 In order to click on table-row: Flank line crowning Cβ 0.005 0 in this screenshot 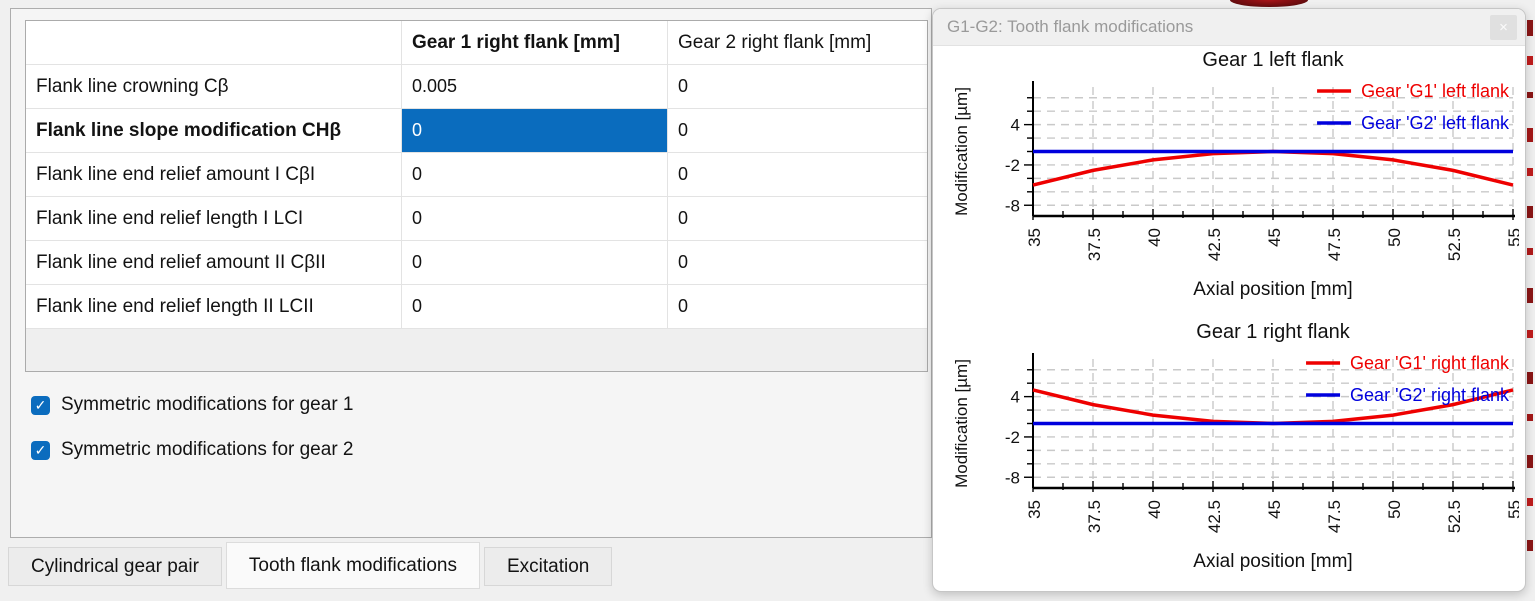, I will do `click(476, 87)`.